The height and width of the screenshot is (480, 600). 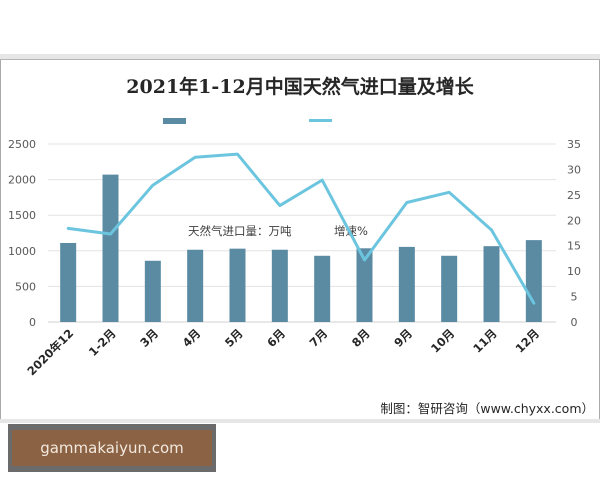 I want to click on left-axis-tick: 0, so click(x=32, y=322).